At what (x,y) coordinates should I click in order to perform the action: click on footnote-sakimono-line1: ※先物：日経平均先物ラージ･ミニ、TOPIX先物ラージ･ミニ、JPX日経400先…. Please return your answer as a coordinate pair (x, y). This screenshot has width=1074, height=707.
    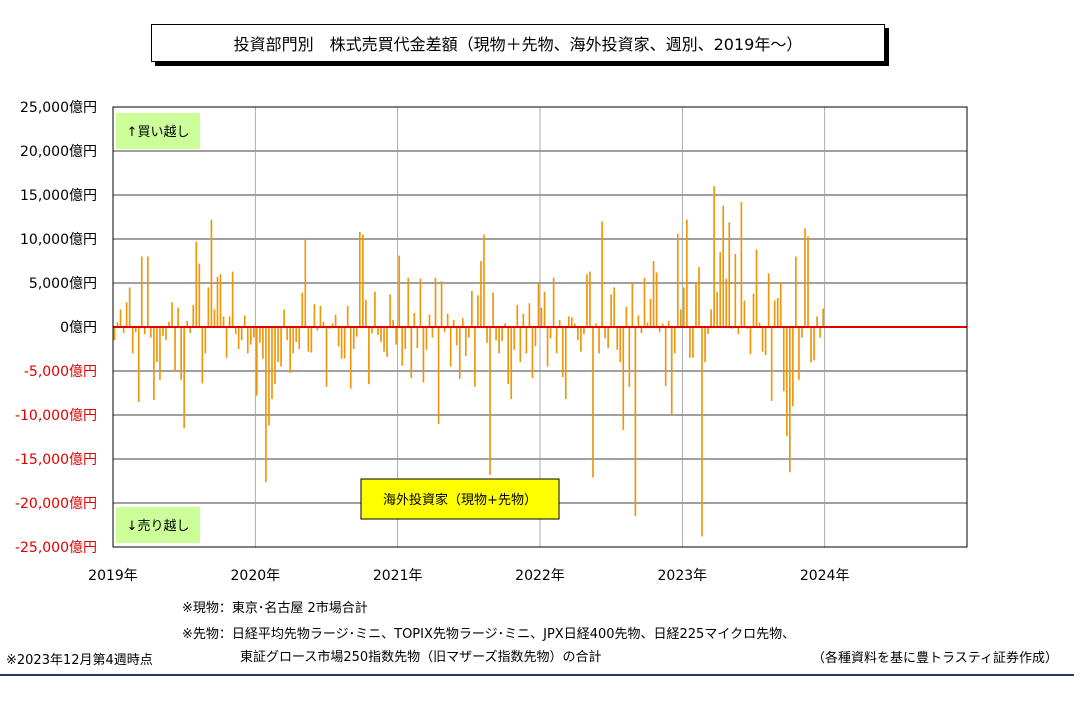
    Looking at the image, I should click on (489, 634).